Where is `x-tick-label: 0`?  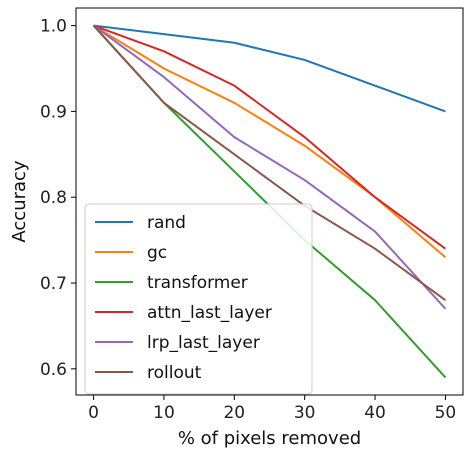
x-tick-label: 0 is located at coordinates (93, 413).